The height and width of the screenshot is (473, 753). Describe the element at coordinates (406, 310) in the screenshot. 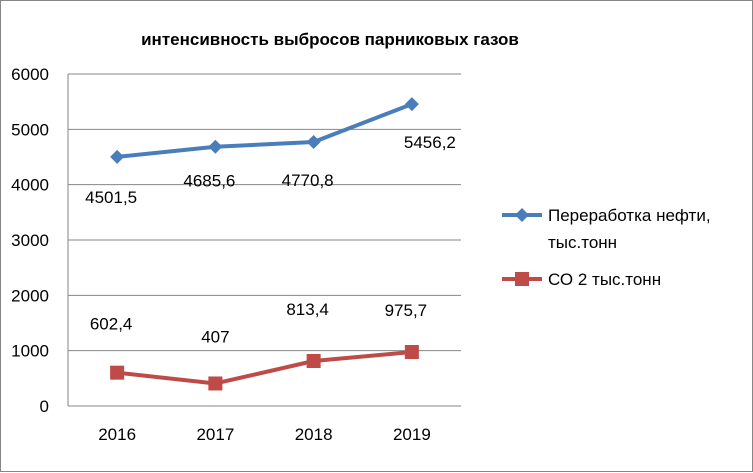

I see `data-label: 975,7` at that location.